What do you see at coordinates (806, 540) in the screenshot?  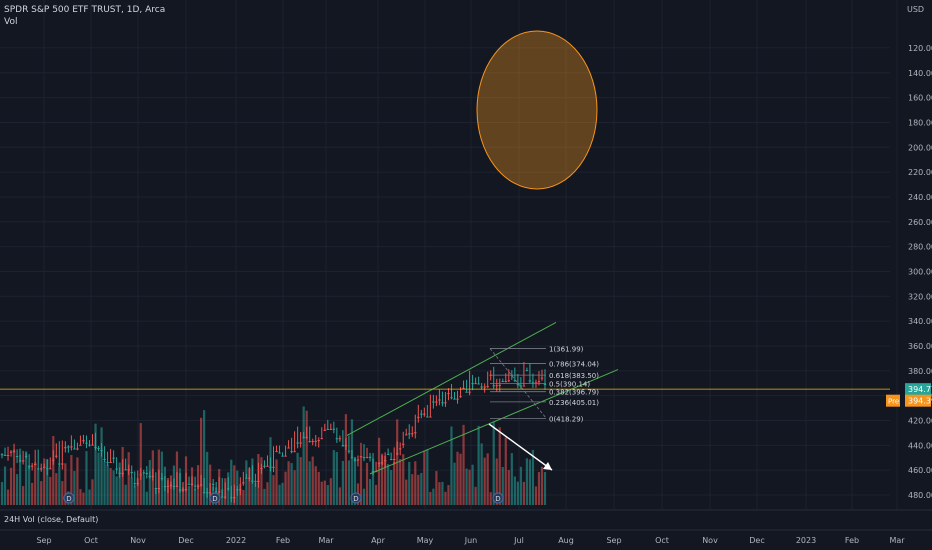 I see `x-tick-label: 2023` at bounding box center [806, 540].